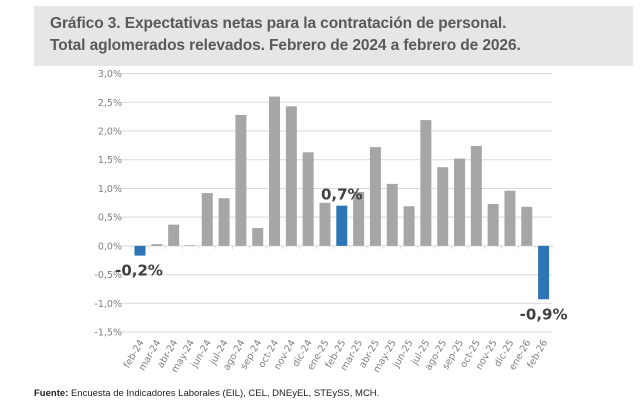 The width and height of the screenshot is (641, 406). I want to click on y-tick-label: 2,0%, so click(110, 132).